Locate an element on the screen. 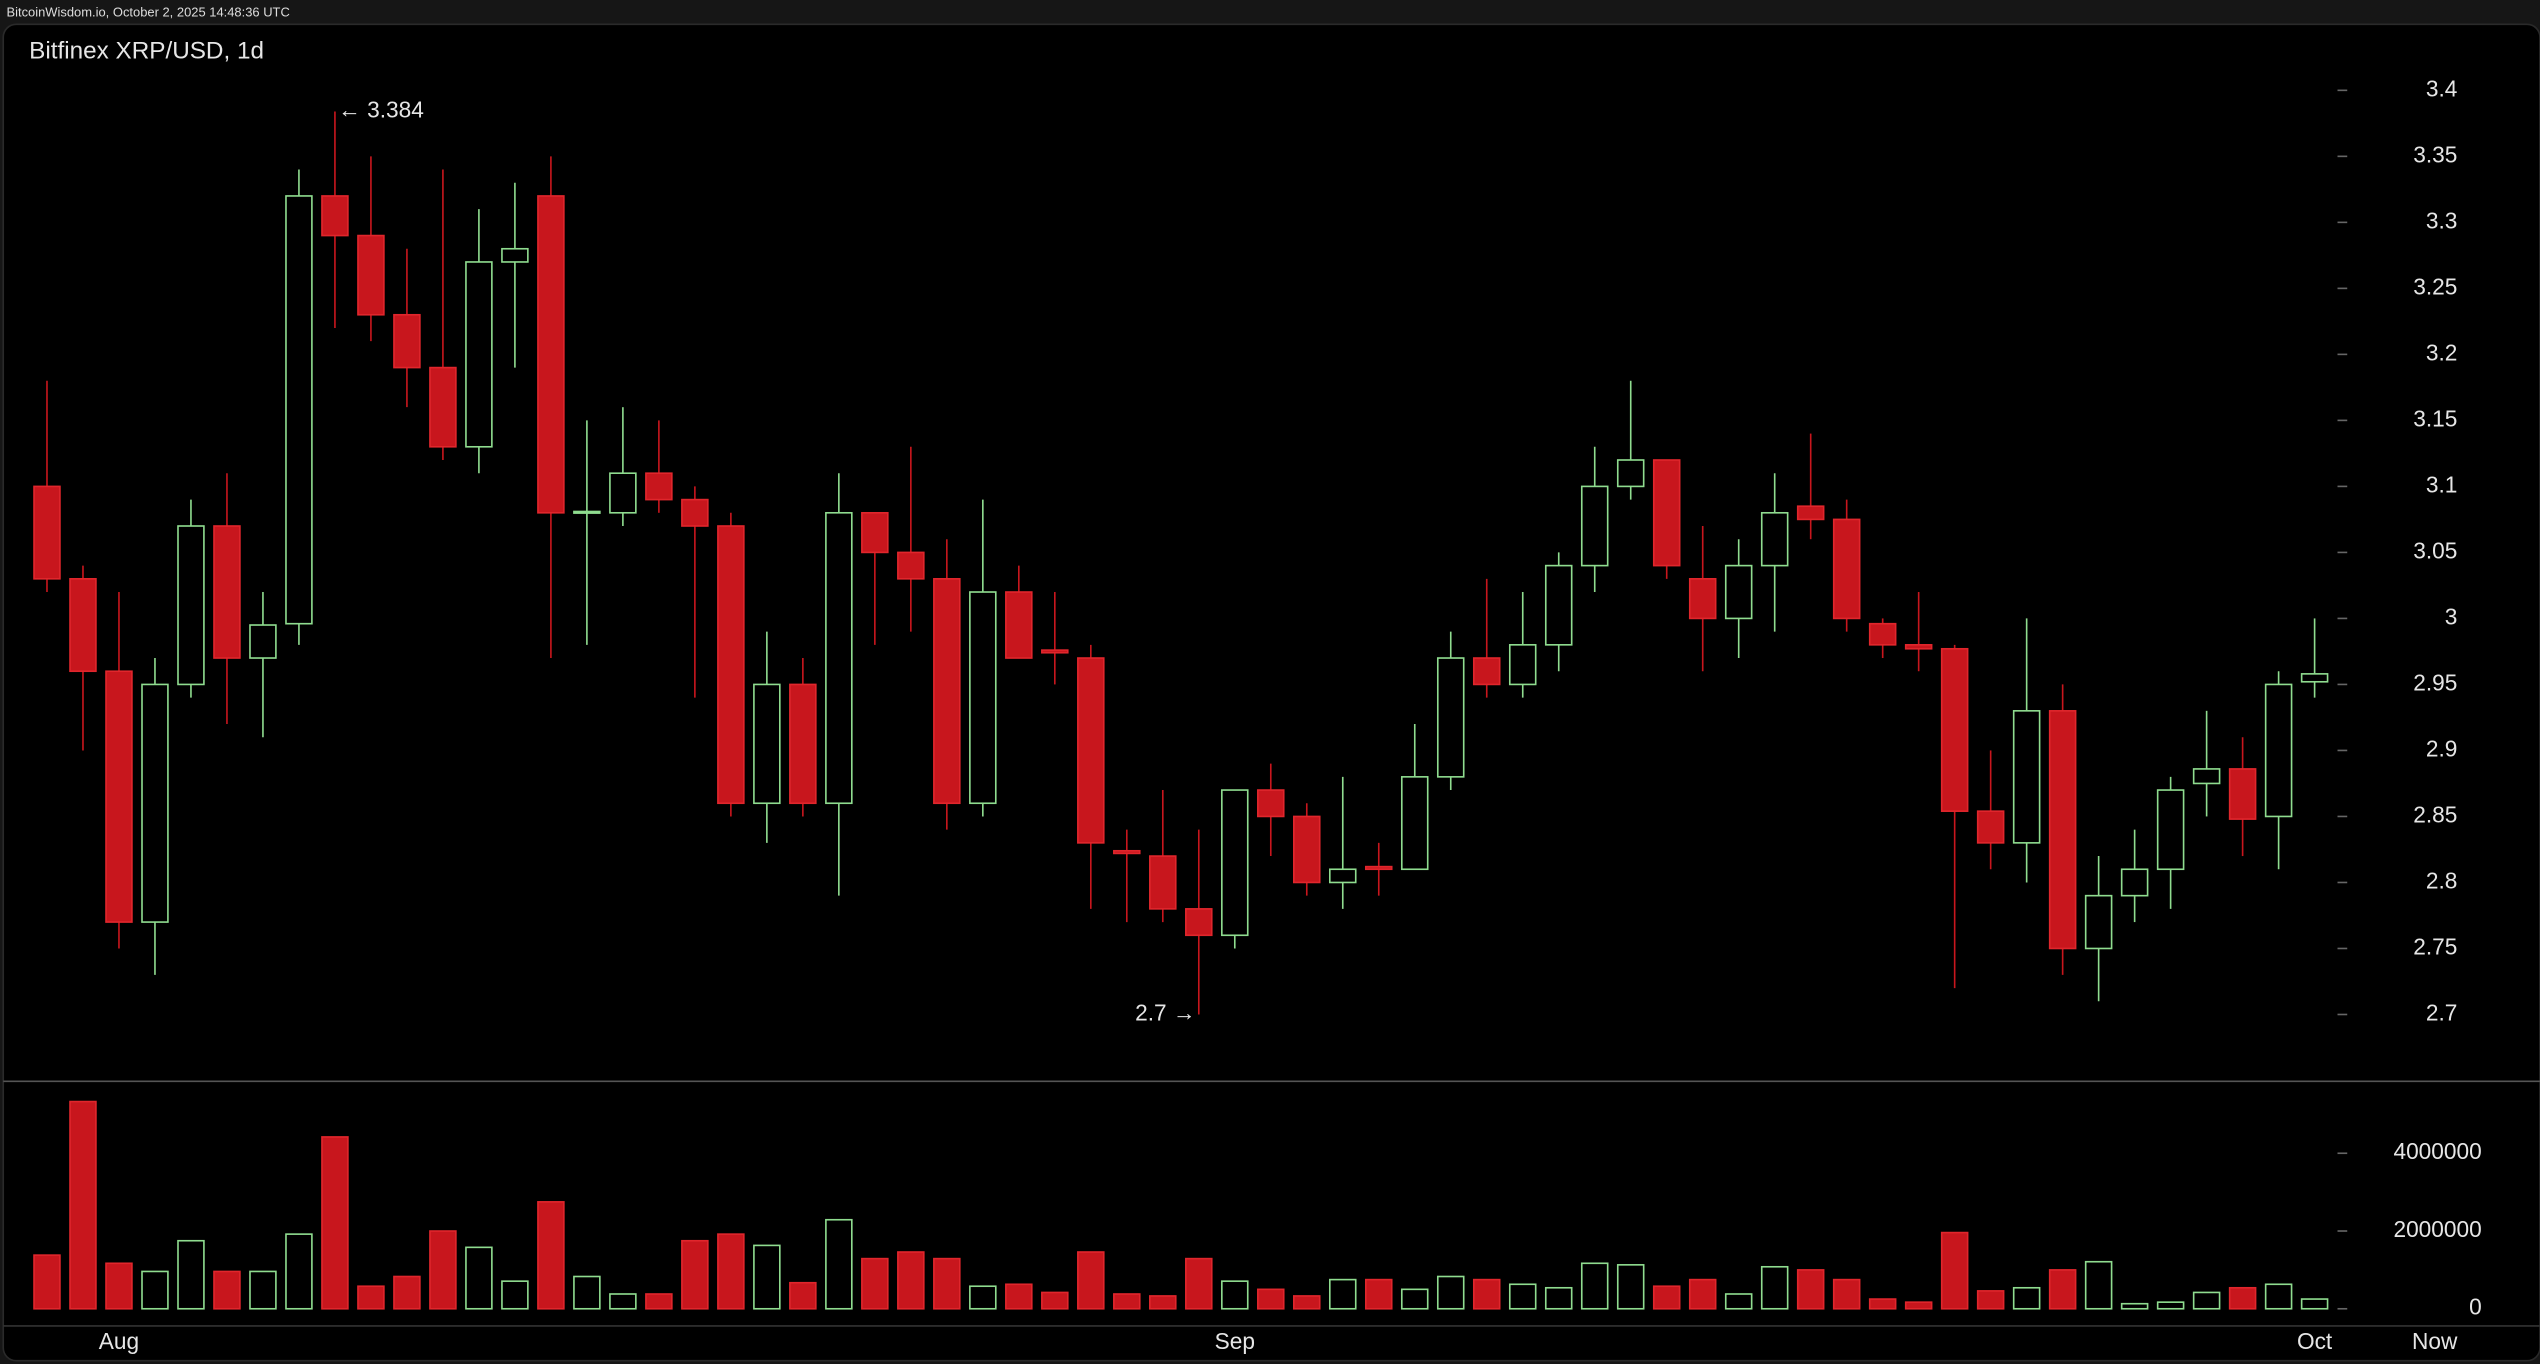  y-tick-label: 2.75 is located at coordinates (2435, 946).